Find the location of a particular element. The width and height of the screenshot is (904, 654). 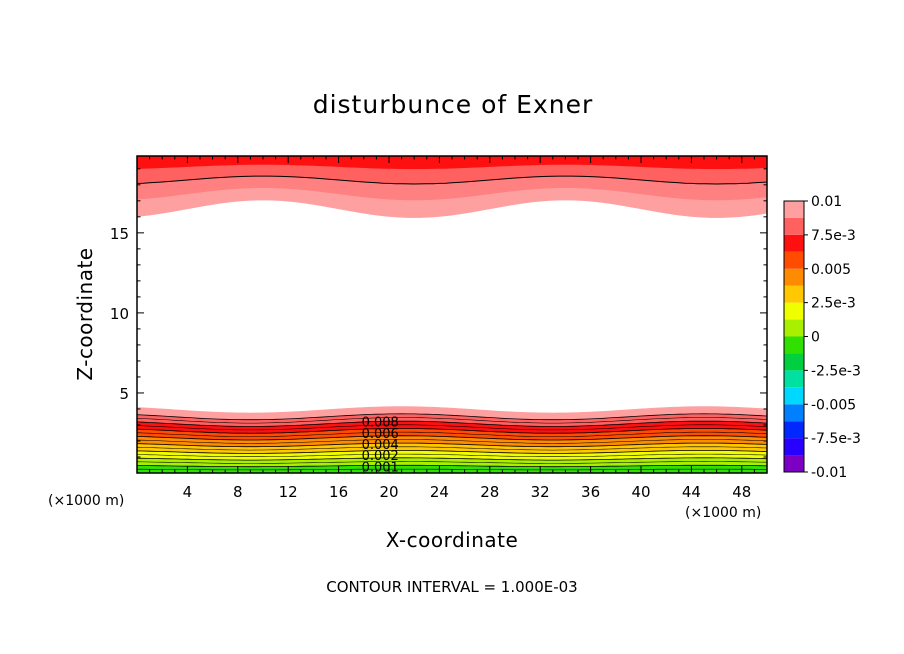

colorbar-label: -7.5e-3 is located at coordinates (836, 439).